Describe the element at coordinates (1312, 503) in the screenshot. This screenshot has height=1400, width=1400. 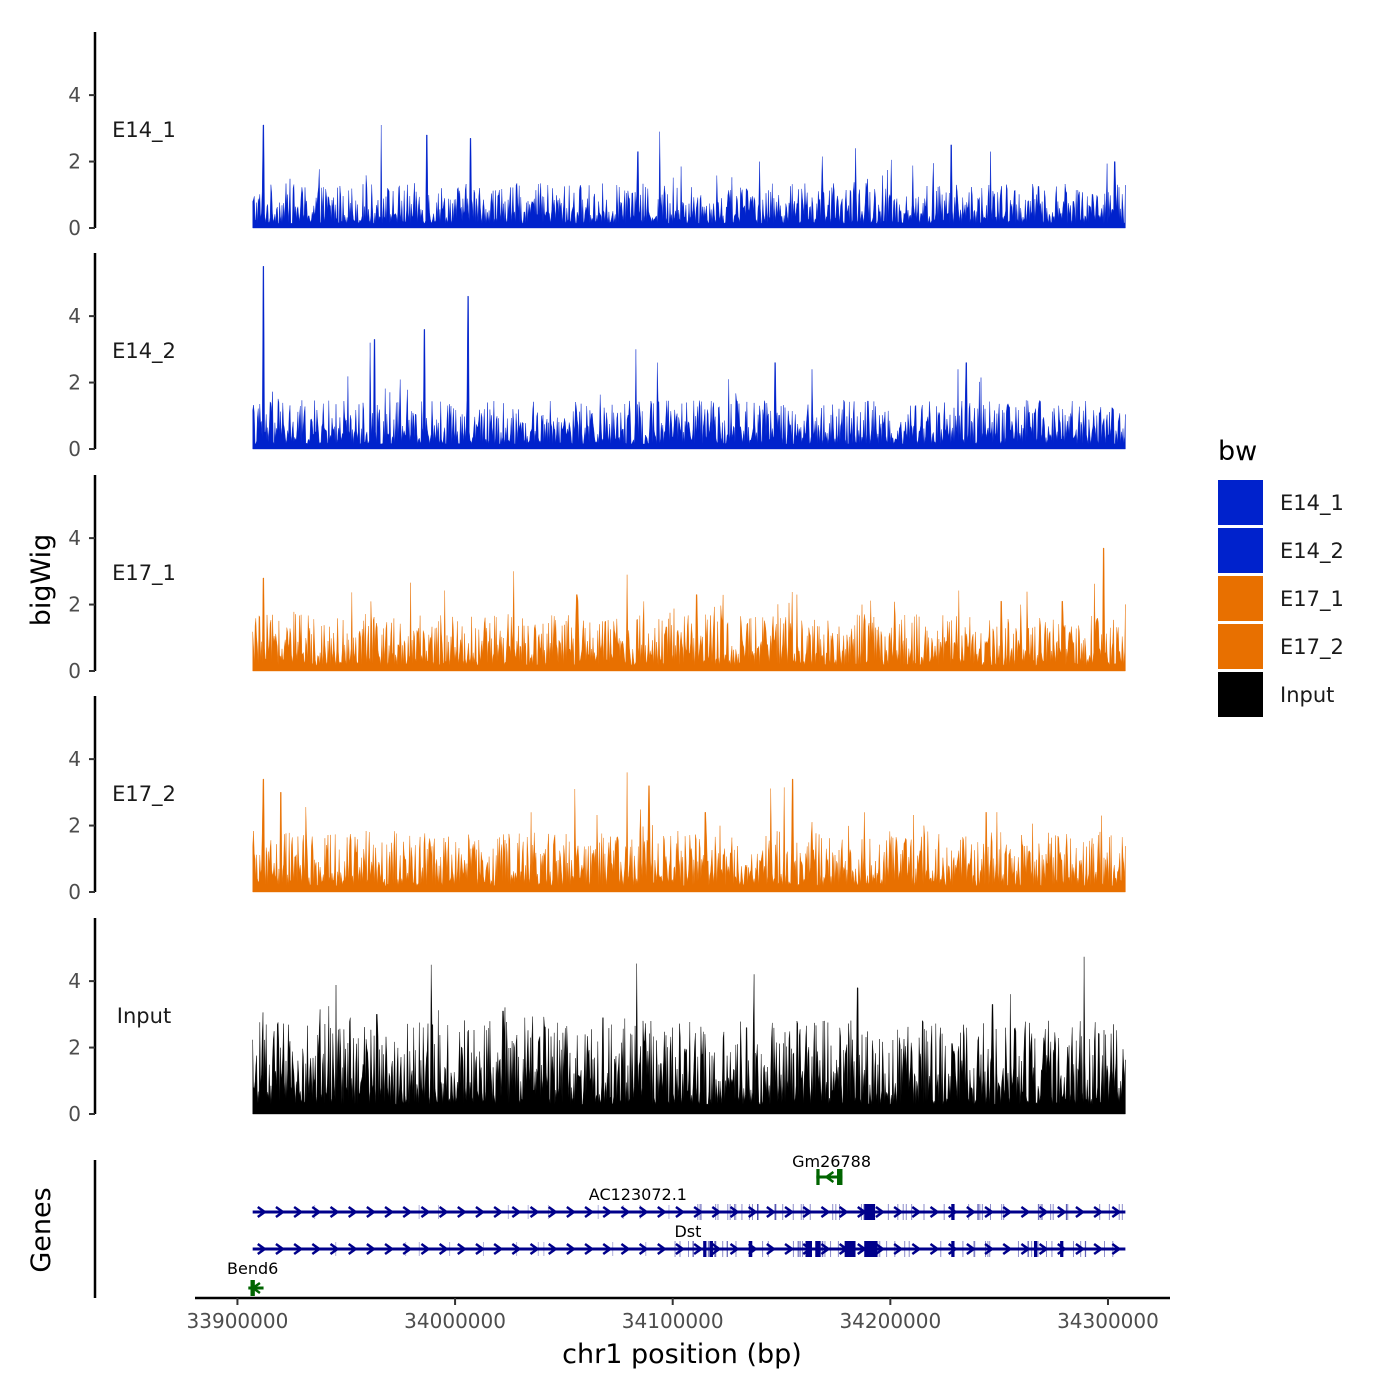
I see `legend-label: E14_1` at that location.